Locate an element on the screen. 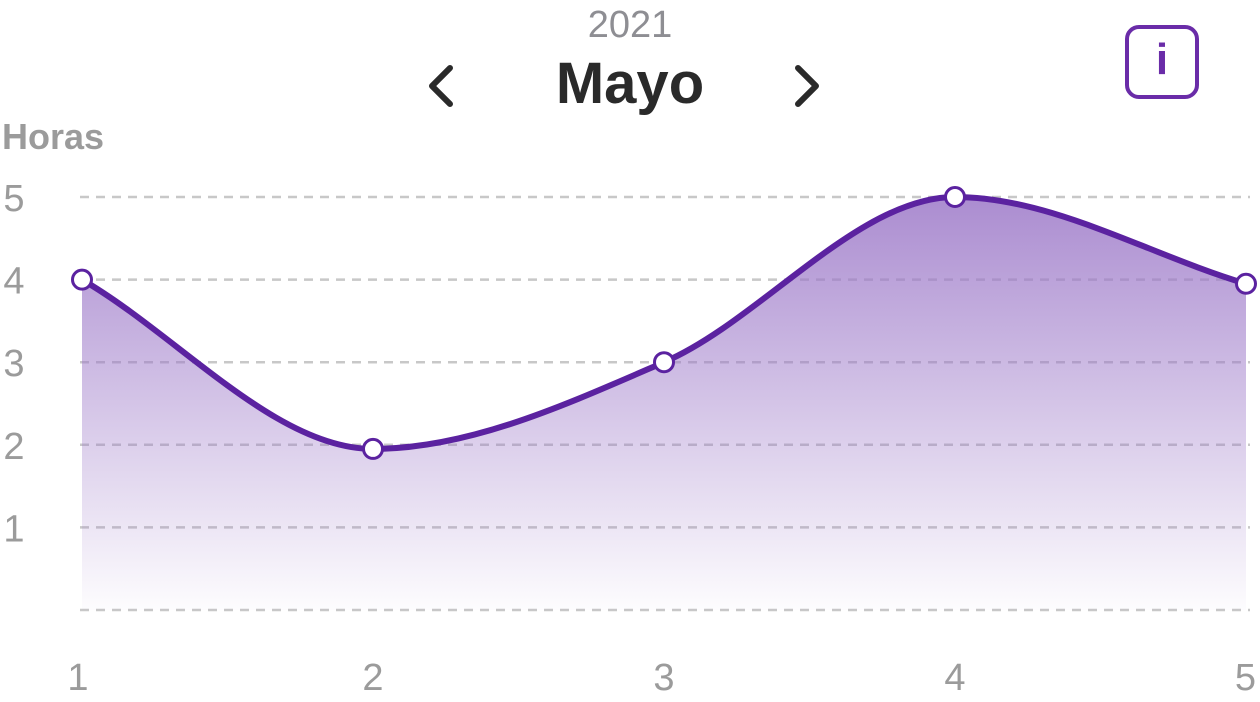 The width and height of the screenshot is (1260, 702). next-month-button is located at coordinates (806, 86).